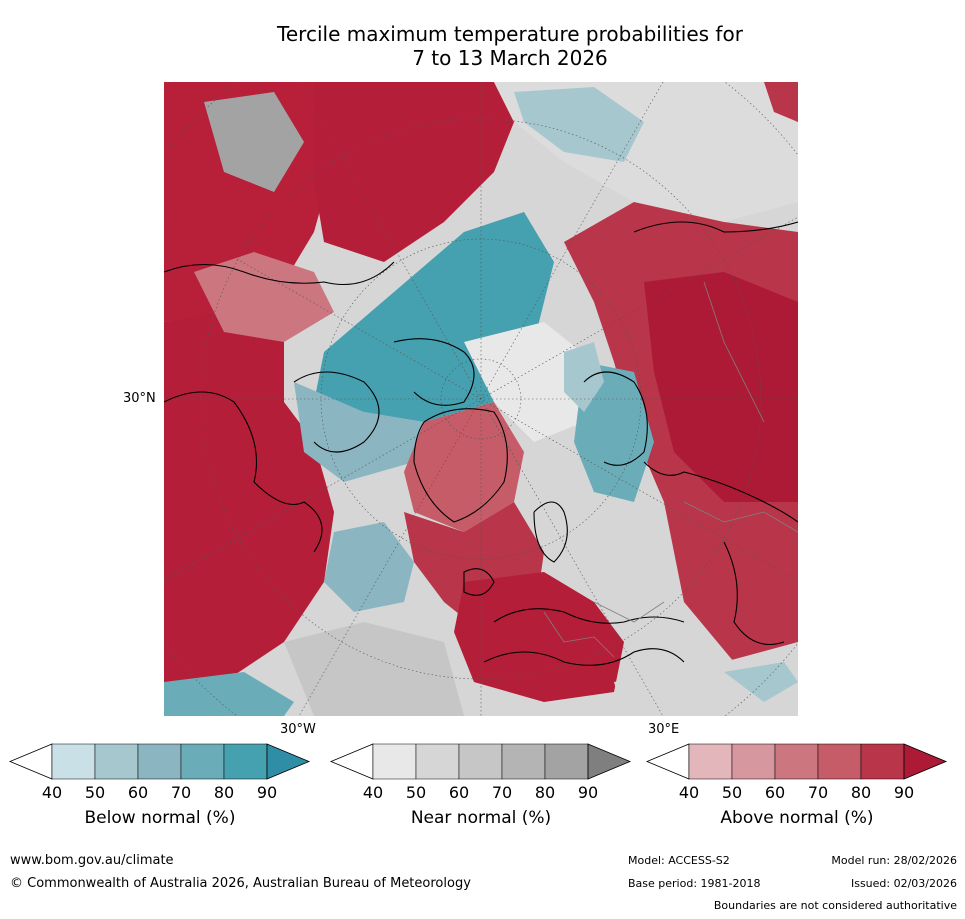 Image resolution: width=965 pixels, height=919 pixels. I want to click on colorbar-near-label: Near normal (%), so click(481, 818).